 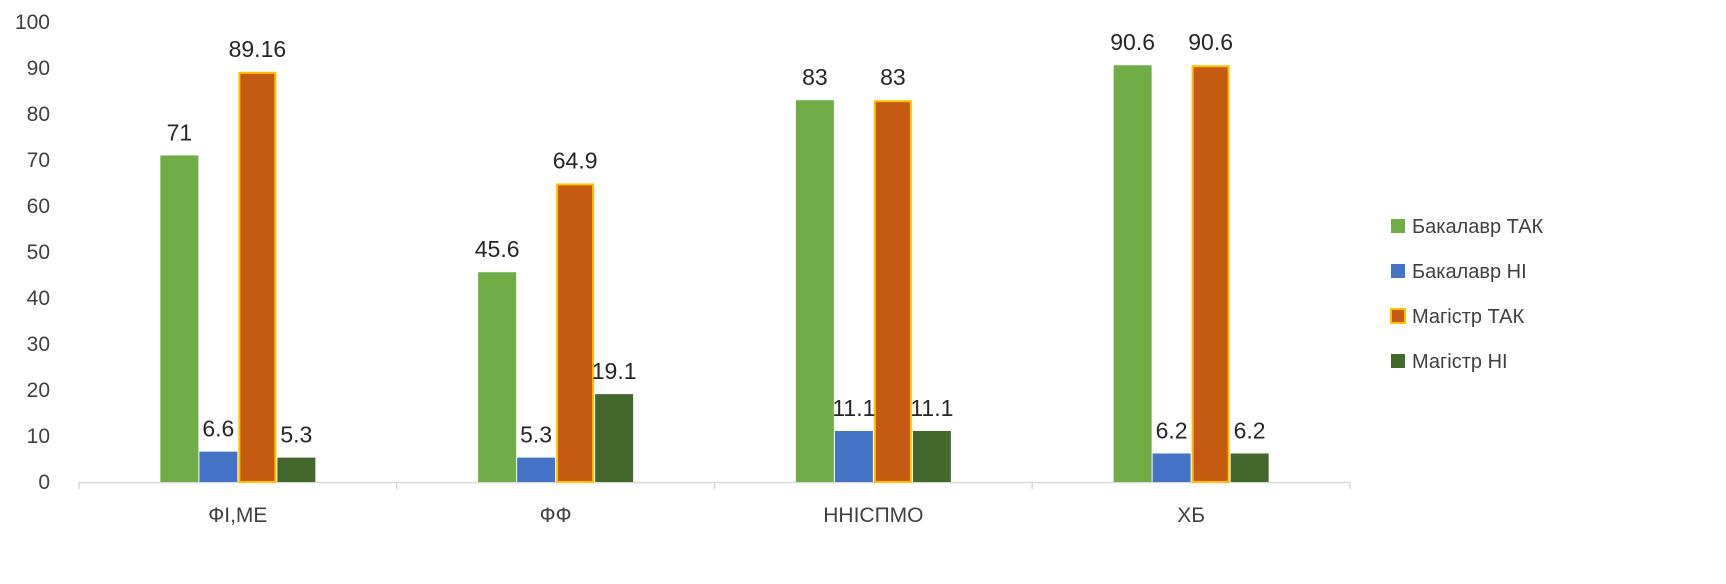 What do you see at coordinates (180, 132) in the screenshot?
I see `data-label: 71` at bounding box center [180, 132].